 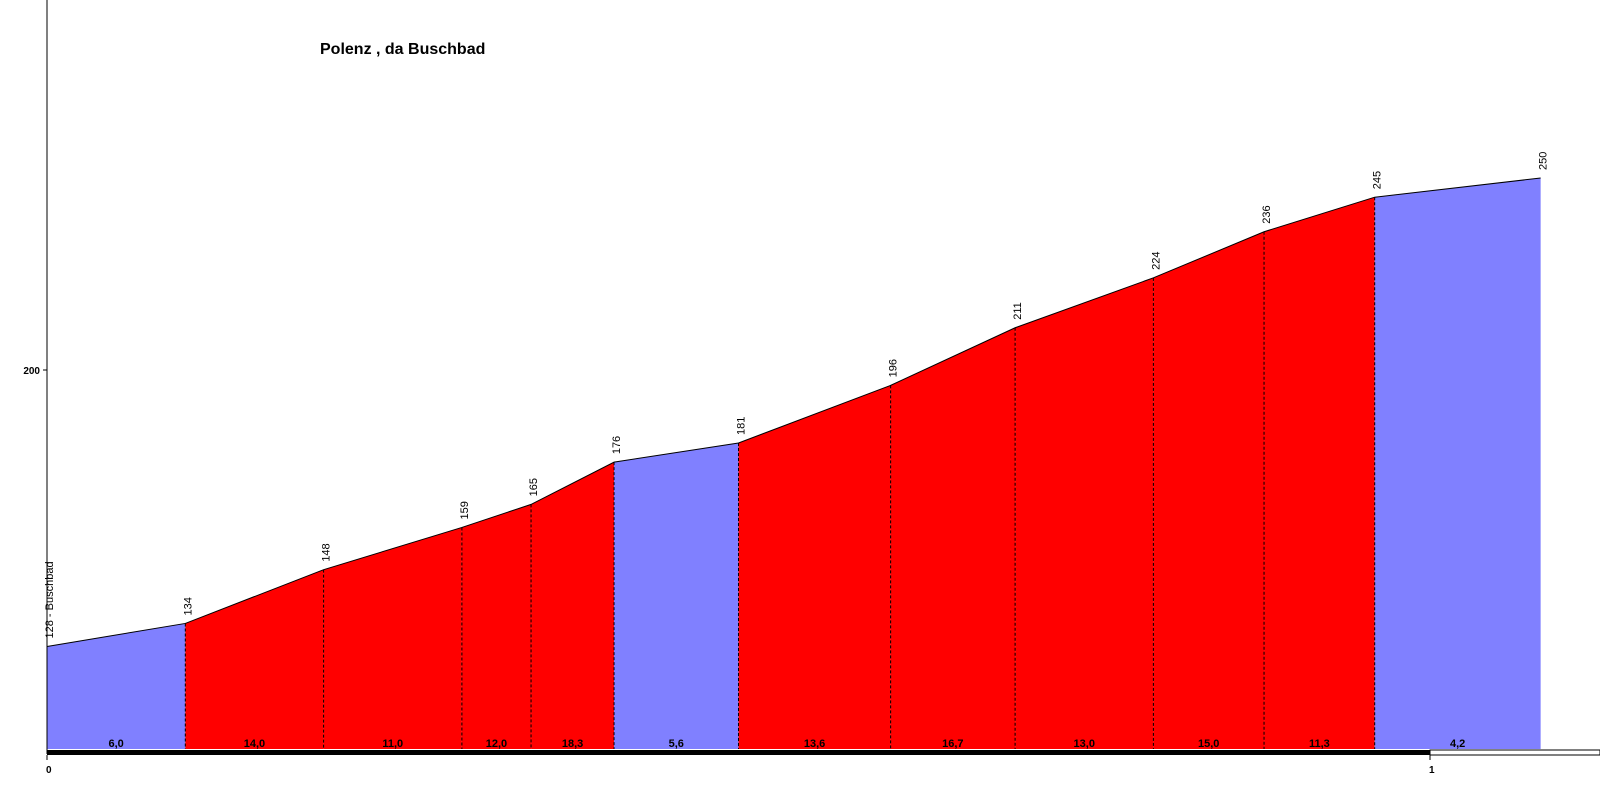 I want to click on gradient-label: 5,6, so click(x=676, y=744).